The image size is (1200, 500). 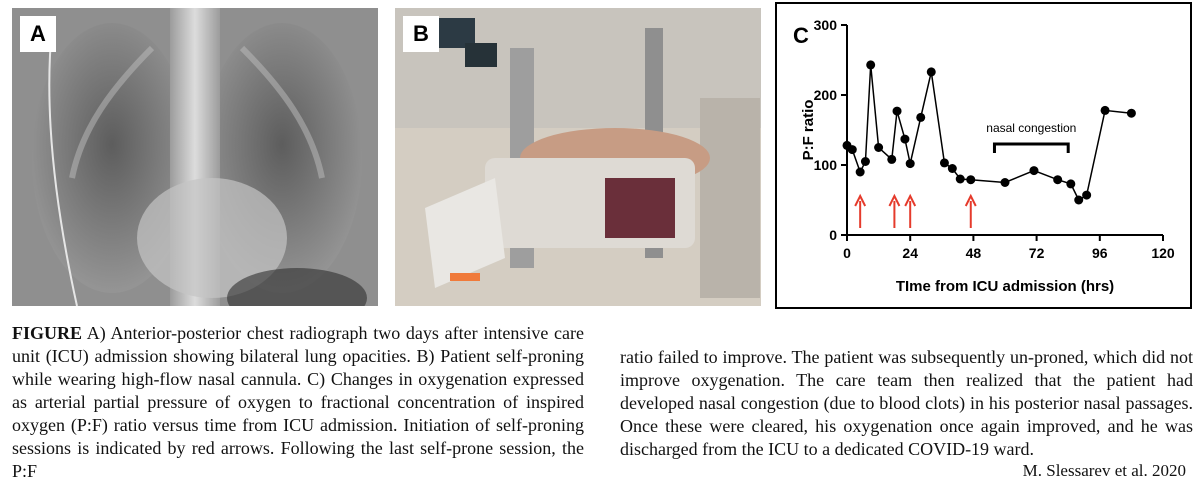 What do you see at coordinates (38, 34) in the screenshot?
I see `panel-a-label: A` at bounding box center [38, 34].